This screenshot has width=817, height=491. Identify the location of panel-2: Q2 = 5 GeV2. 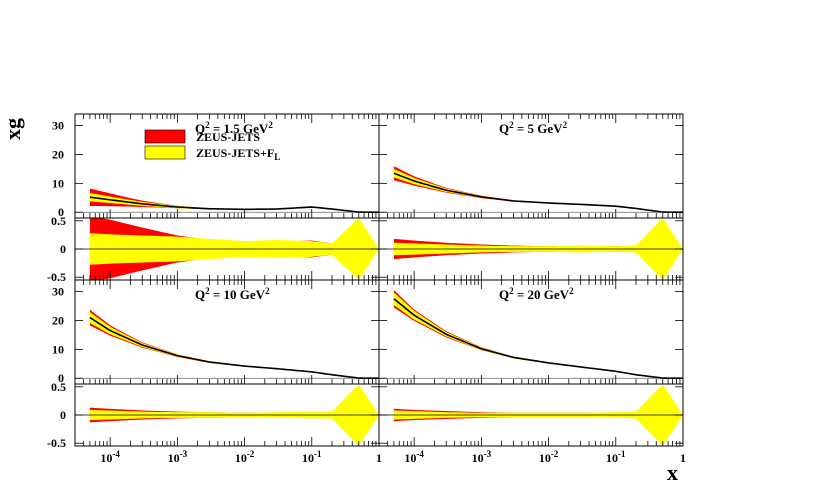
(531, 197).